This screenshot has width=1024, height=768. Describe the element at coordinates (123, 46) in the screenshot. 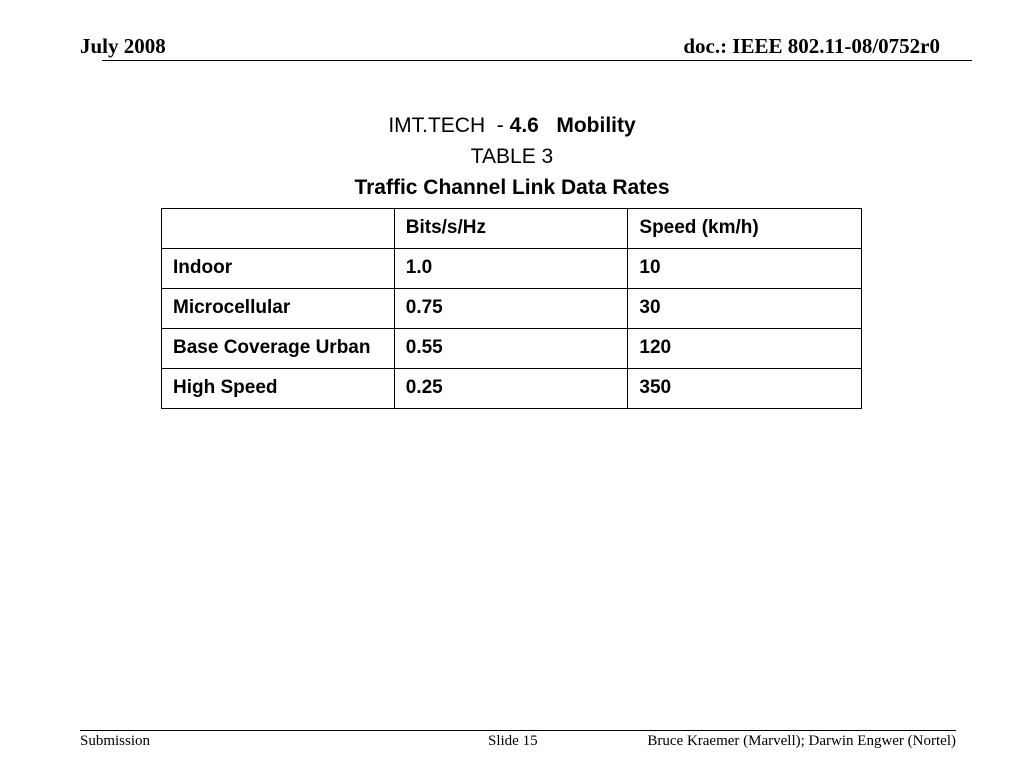

I see `header-date: July 2008` at that location.